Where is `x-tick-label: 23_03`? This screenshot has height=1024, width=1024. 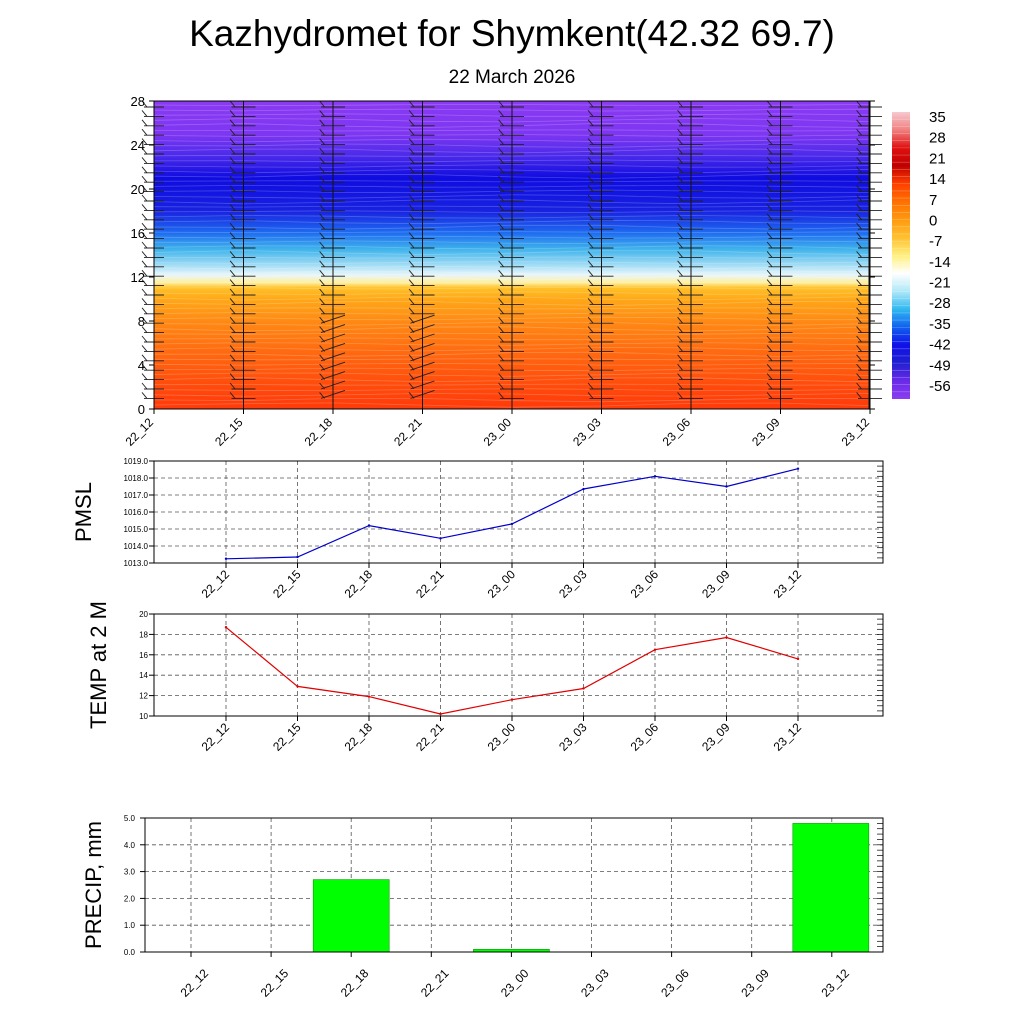 x-tick-label: 23_03 is located at coordinates (573, 584).